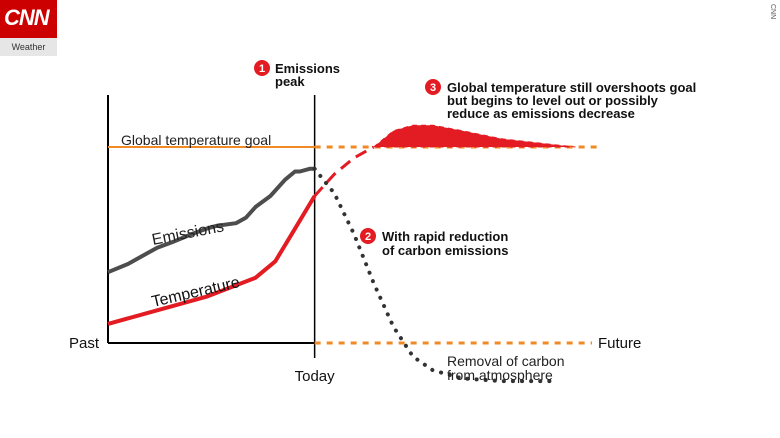 This screenshot has height=438, width=780. What do you see at coordinates (500, 375) in the screenshot?
I see `removal-label-line-2: from atmosphere` at bounding box center [500, 375].